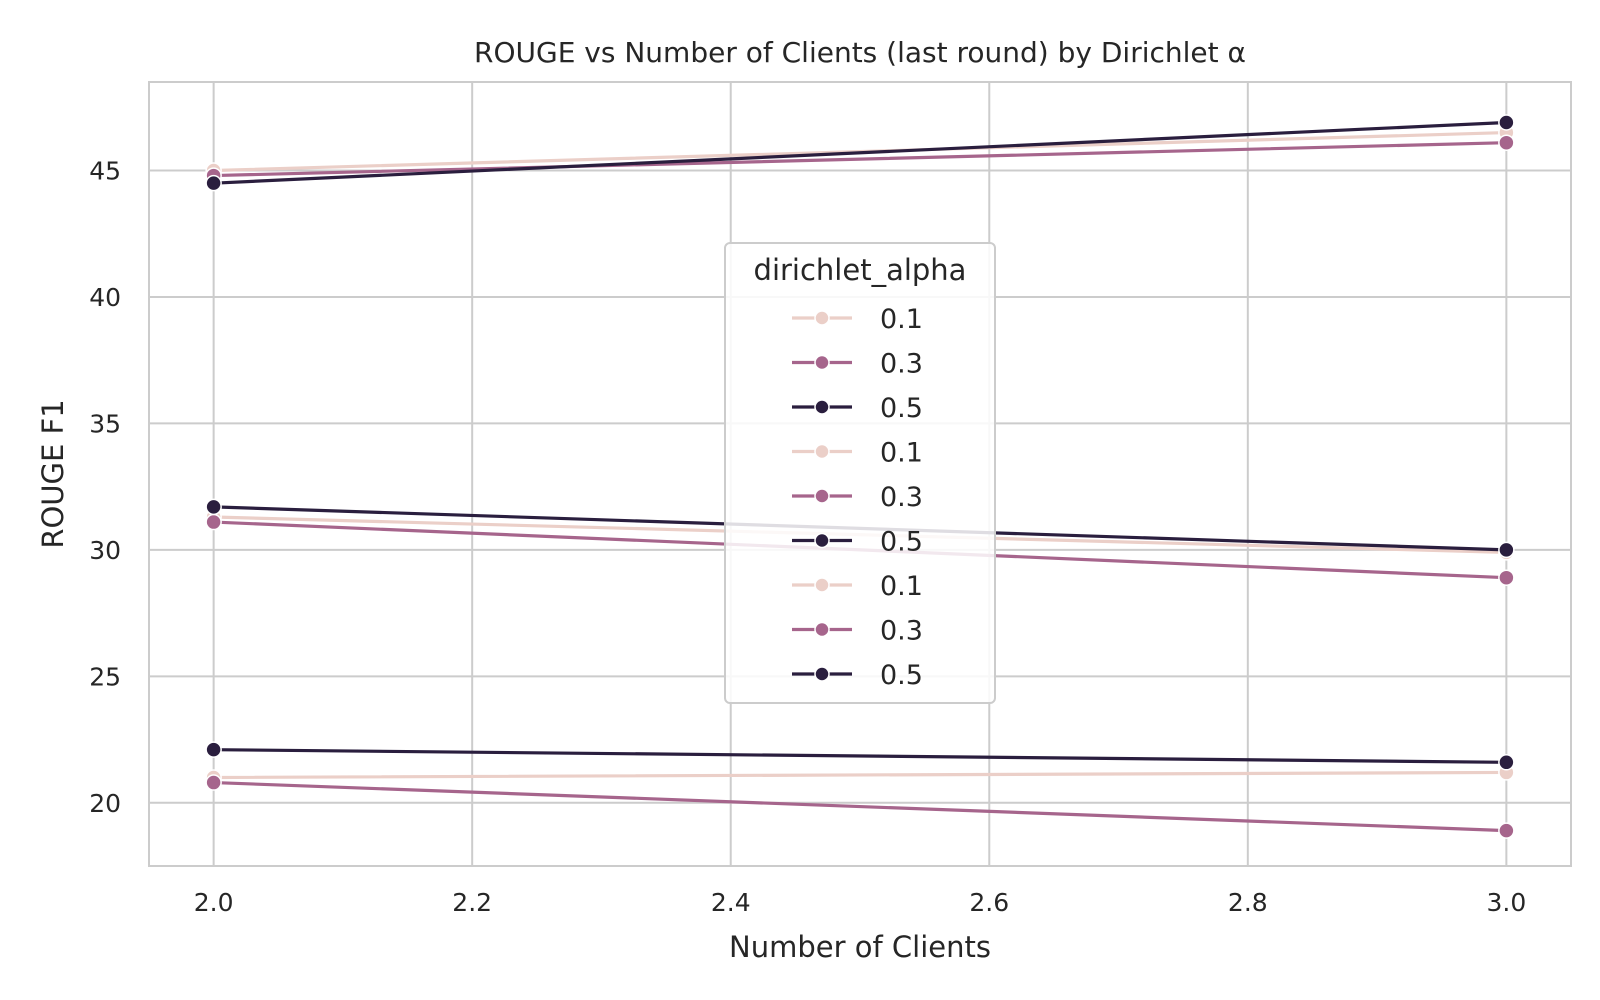  I want to click on x-axis-label: Number of Clients, so click(860, 947).